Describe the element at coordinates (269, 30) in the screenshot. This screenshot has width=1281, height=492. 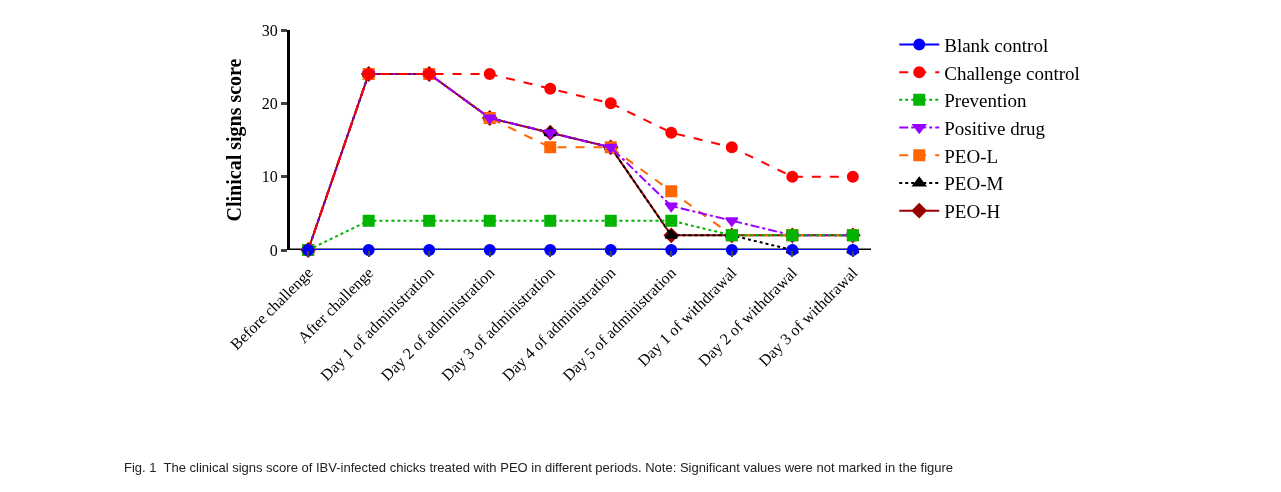
I see `y-tick-label: 30` at that location.